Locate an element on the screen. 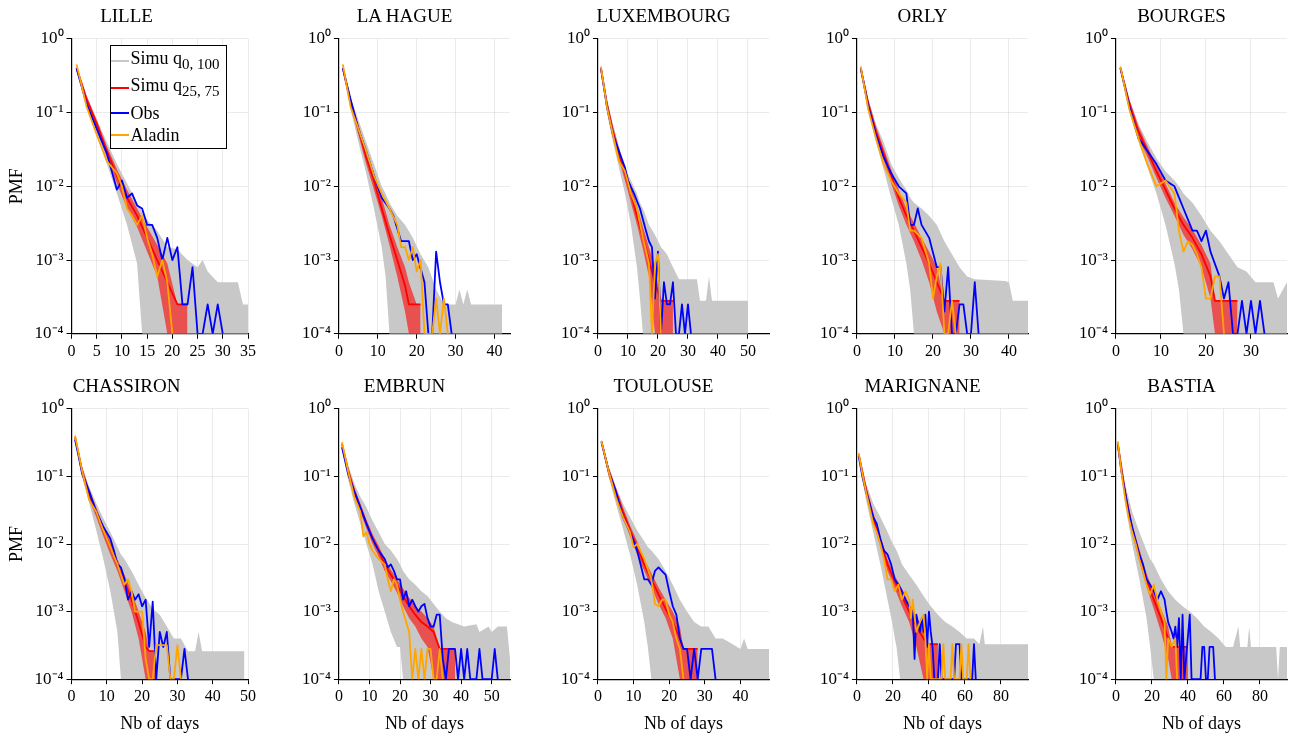 Image resolution: width=1296 pixels, height=739 pixels. chart-title: ORLY is located at coordinates (922, 16).